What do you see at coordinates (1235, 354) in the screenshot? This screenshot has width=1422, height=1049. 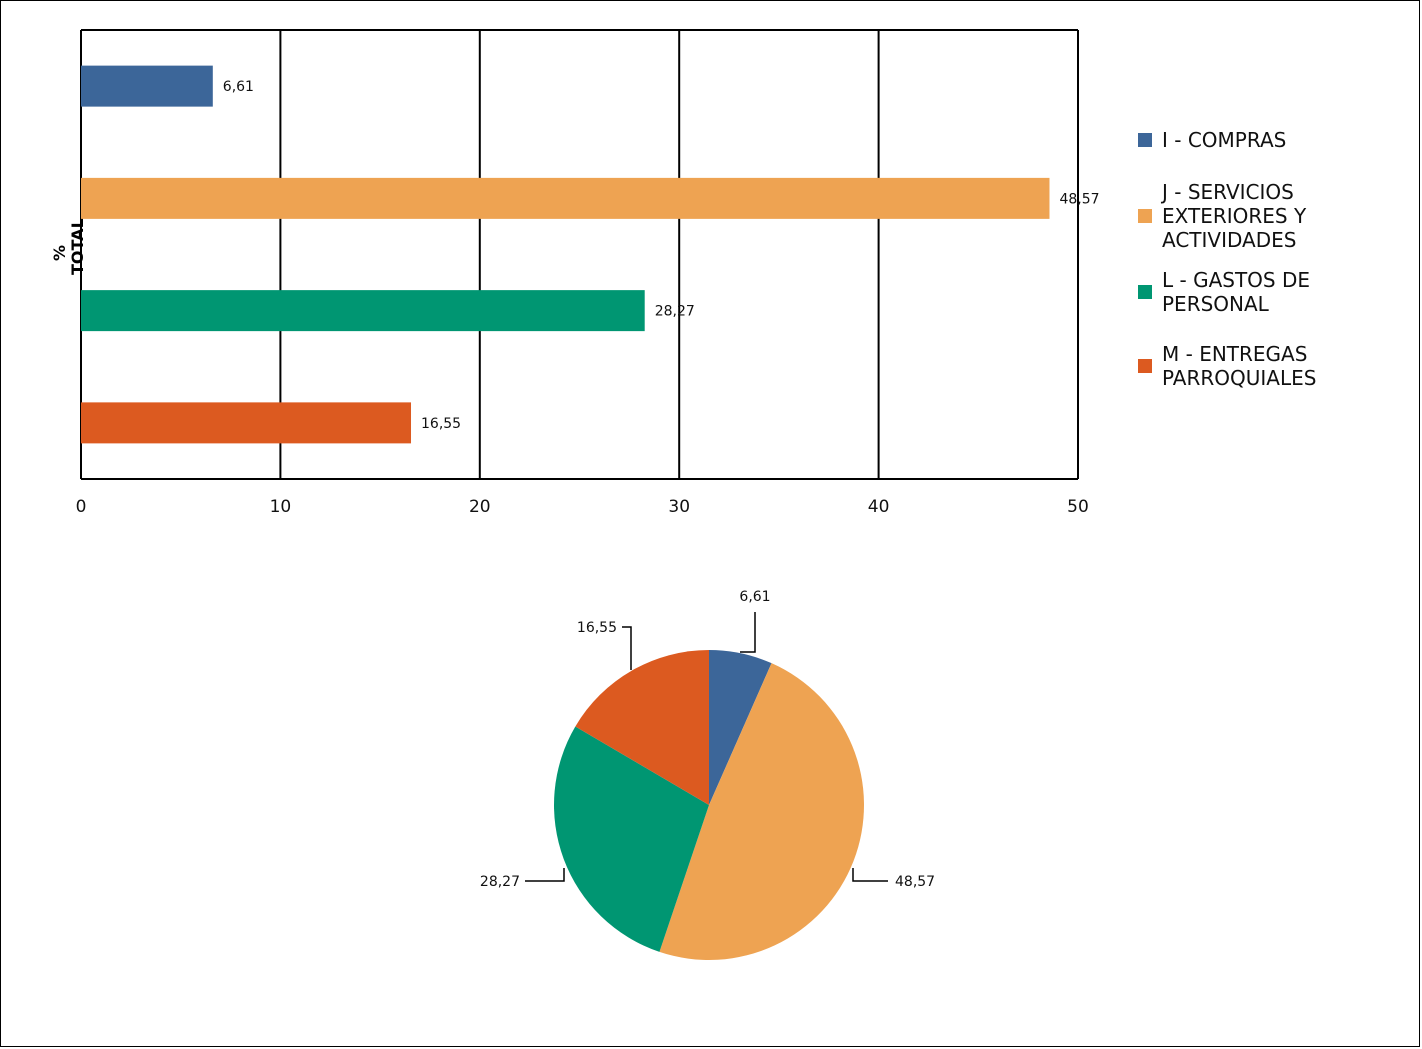 I see `legend-label-line: M - ENTREGAS` at bounding box center [1235, 354].